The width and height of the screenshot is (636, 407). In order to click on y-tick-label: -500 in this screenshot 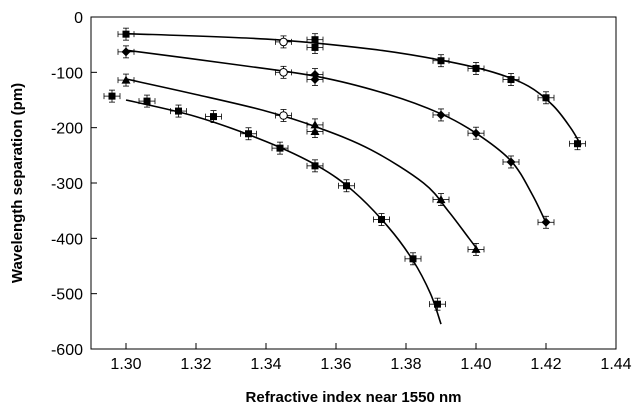, I will do `click(67, 295)`.